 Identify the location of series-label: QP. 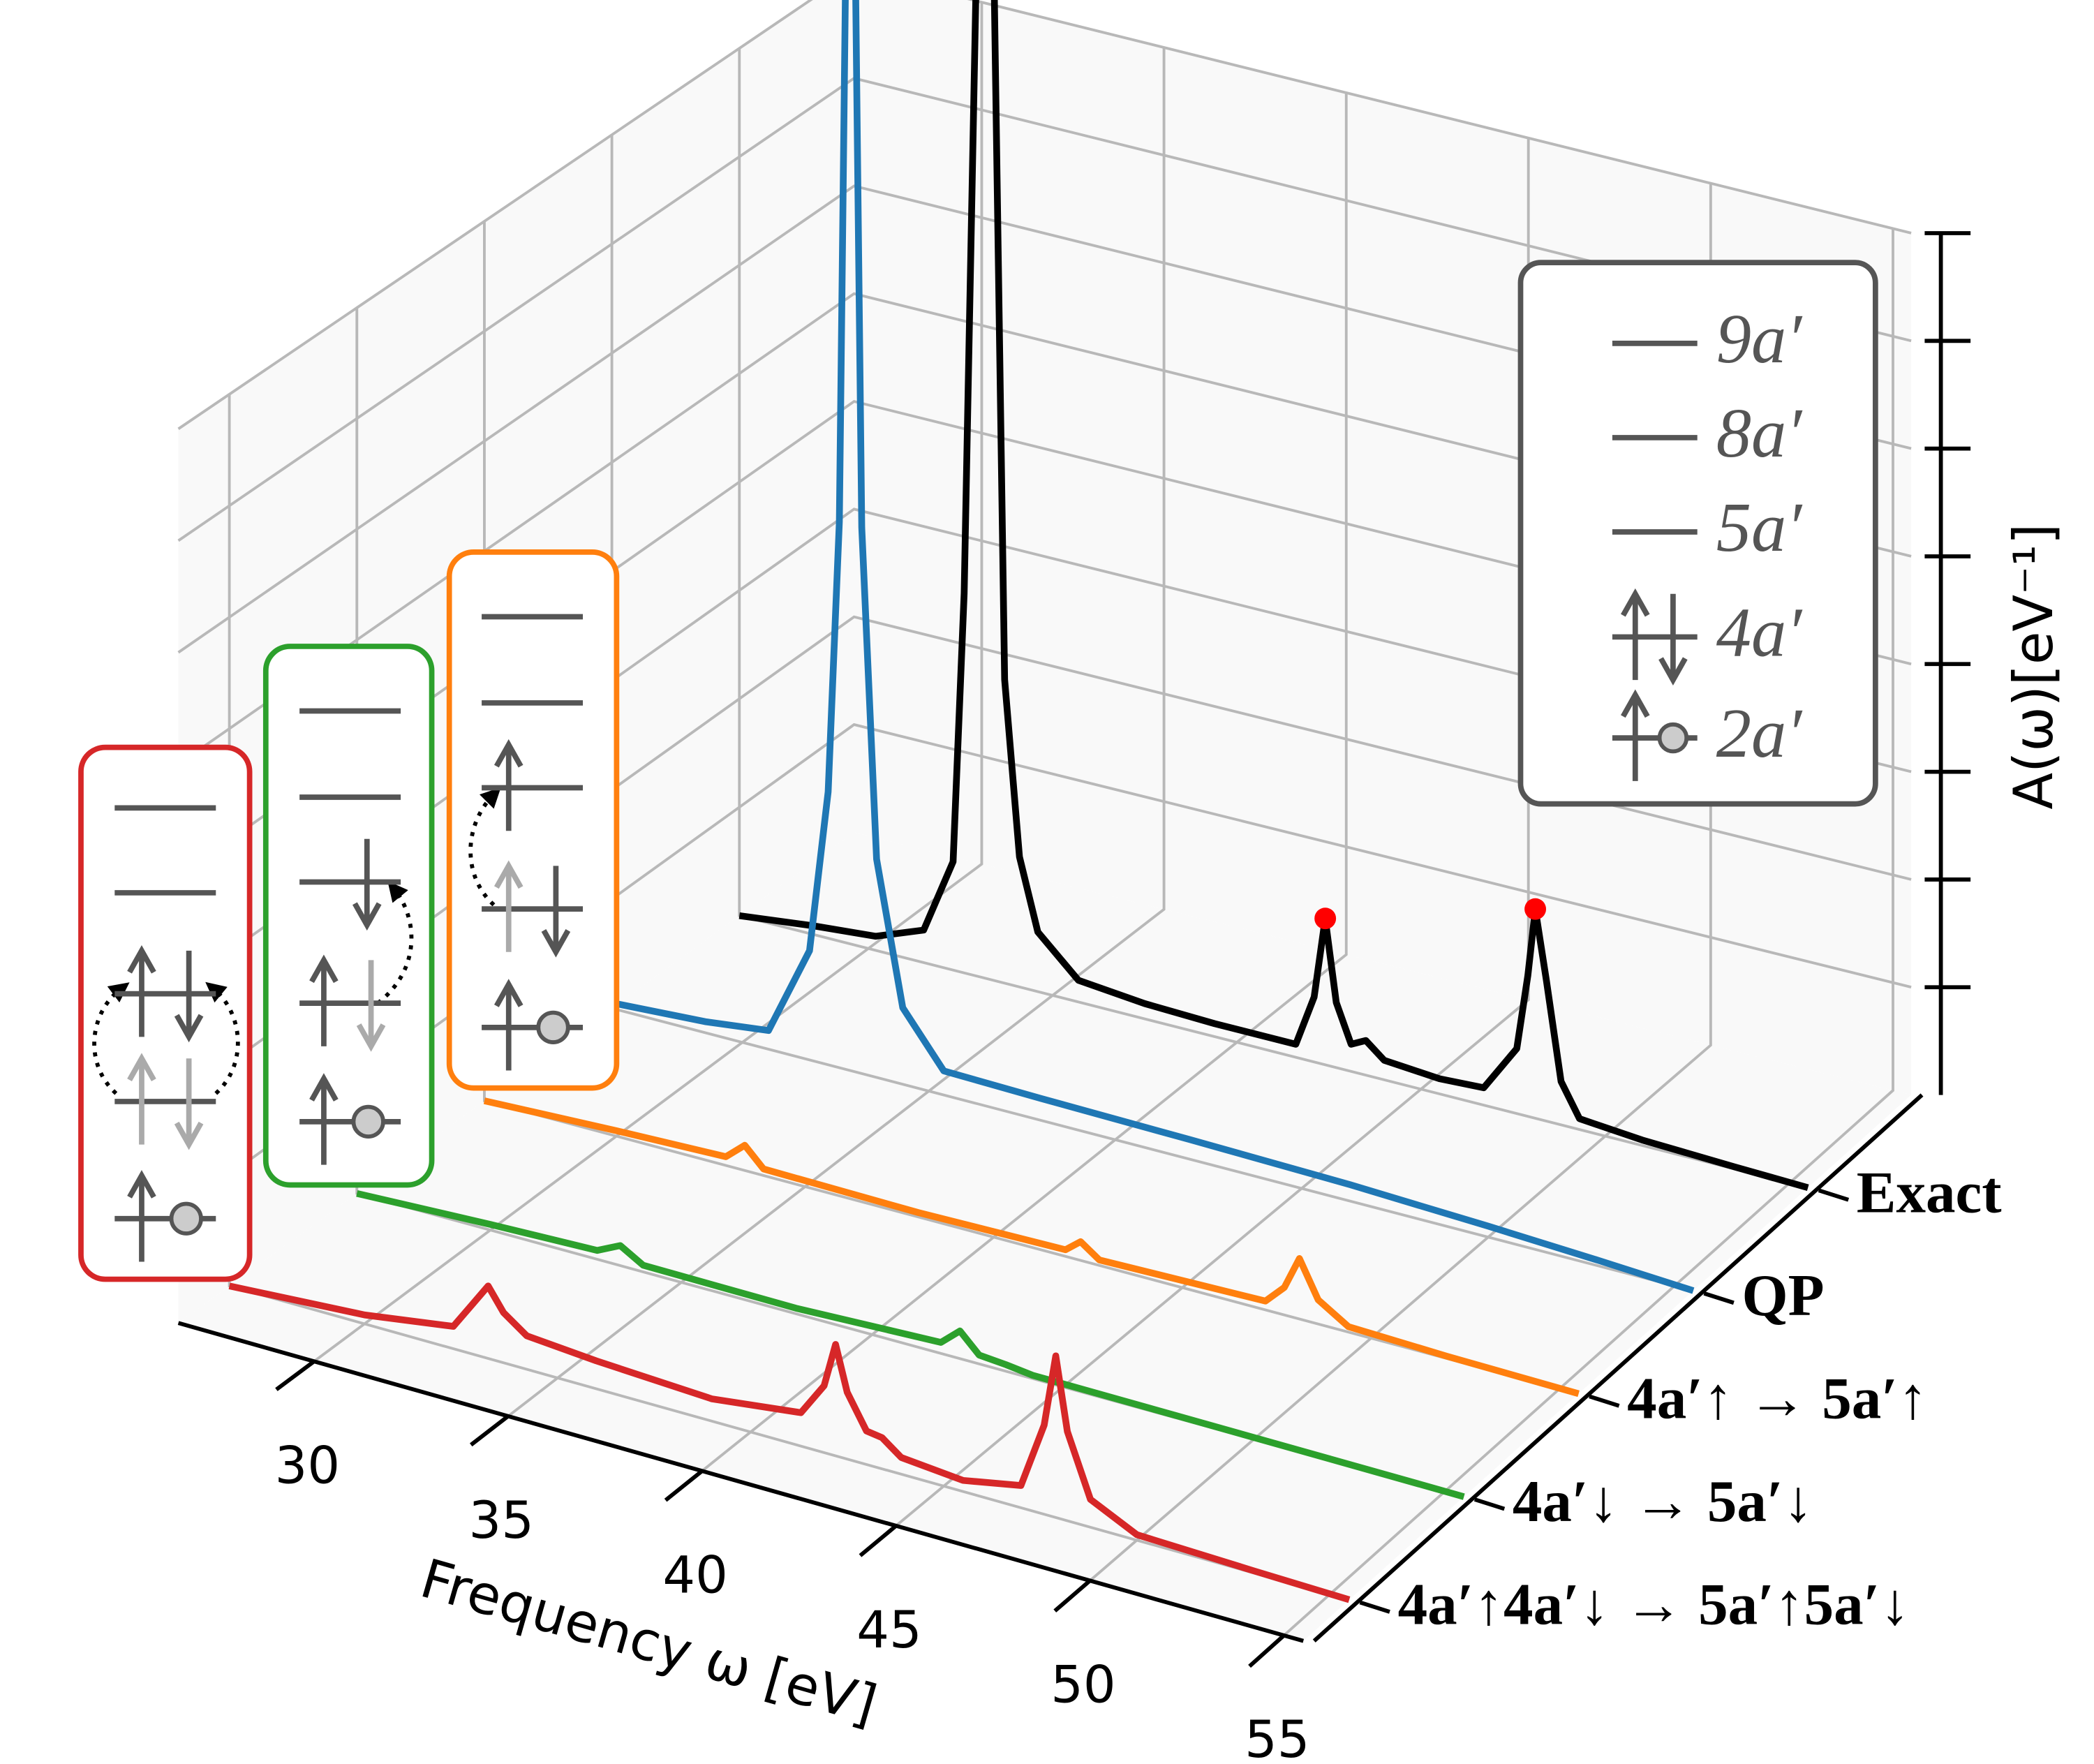
(1783, 1295).